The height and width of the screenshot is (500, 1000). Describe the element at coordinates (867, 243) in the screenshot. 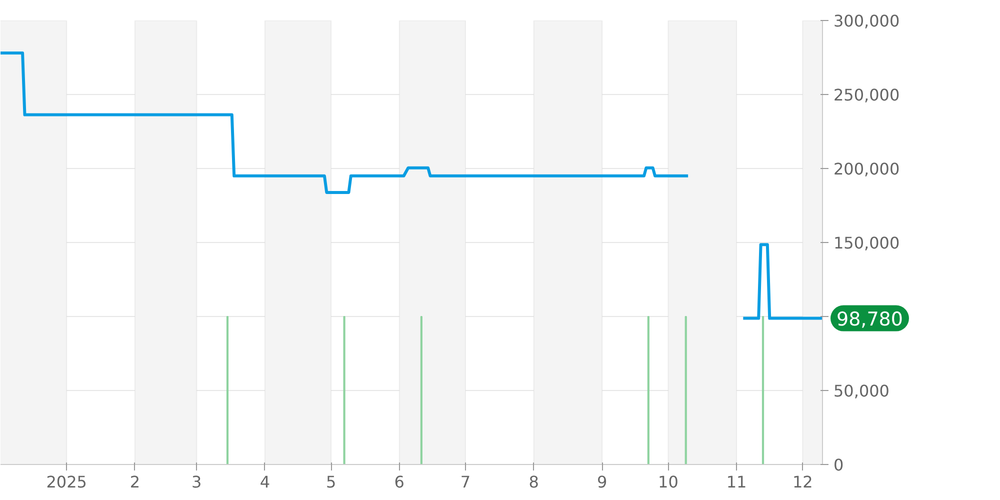

I see `y-tick-label: 150,000` at that location.